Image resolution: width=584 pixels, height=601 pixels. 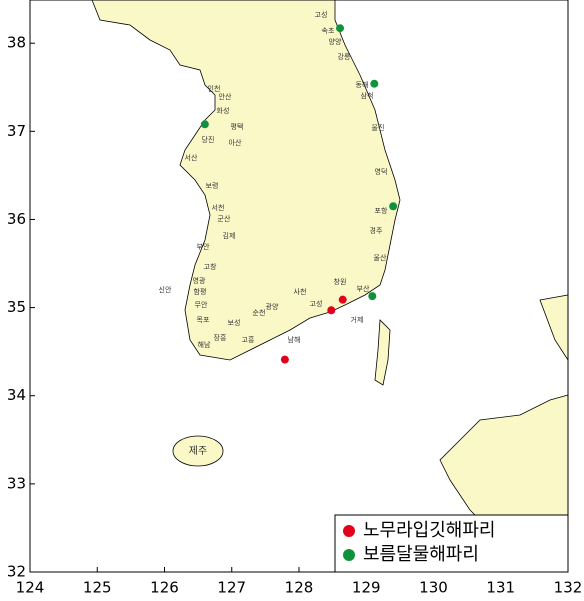 What do you see at coordinates (201, 304) in the screenshot?
I see `place-label: 무안` at bounding box center [201, 304].